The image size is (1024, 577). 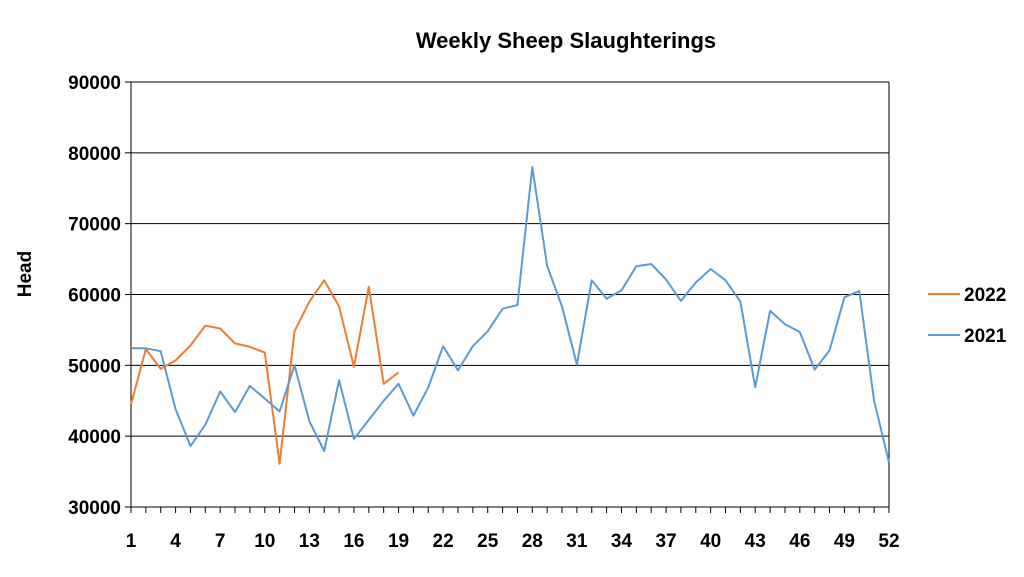 I want to click on x-tick-label: 37, so click(x=665, y=541).